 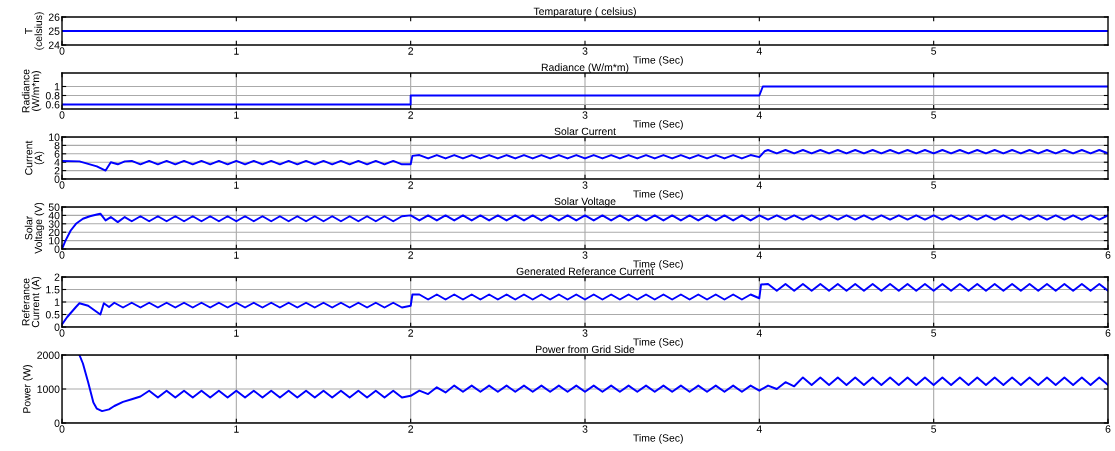 What do you see at coordinates (48, 355) in the screenshot?
I see `y-tick-label: 2000` at bounding box center [48, 355].